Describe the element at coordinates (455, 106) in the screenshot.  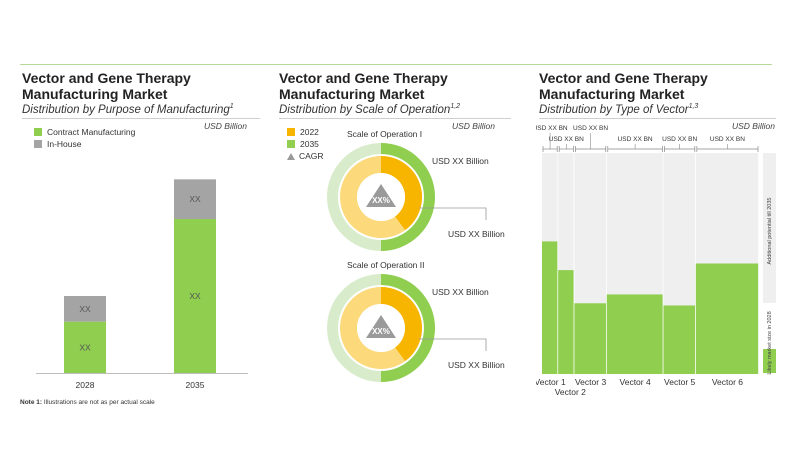
I see `subtitle-footnote: 1,2` at that location.